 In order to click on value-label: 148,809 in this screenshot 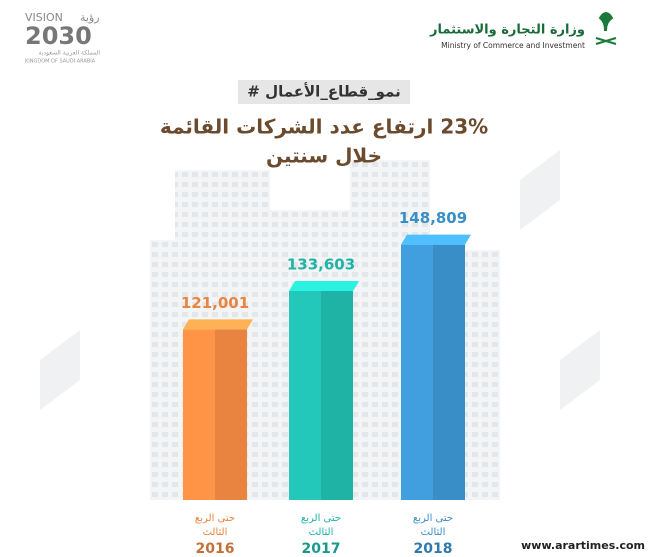, I will do `click(433, 218)`.